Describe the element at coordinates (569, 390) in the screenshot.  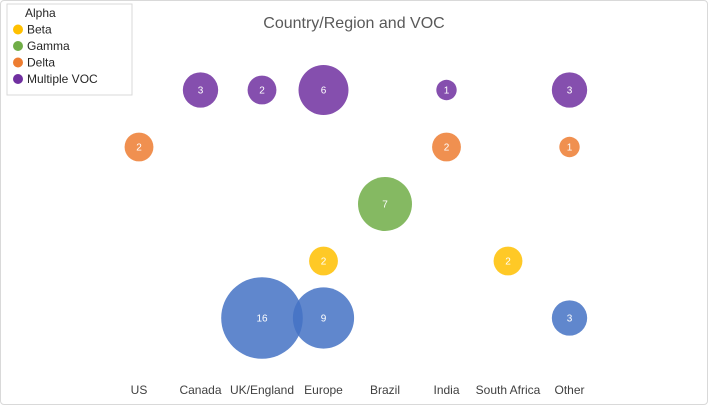
I see `x-tick-label-other: Other` at that location.